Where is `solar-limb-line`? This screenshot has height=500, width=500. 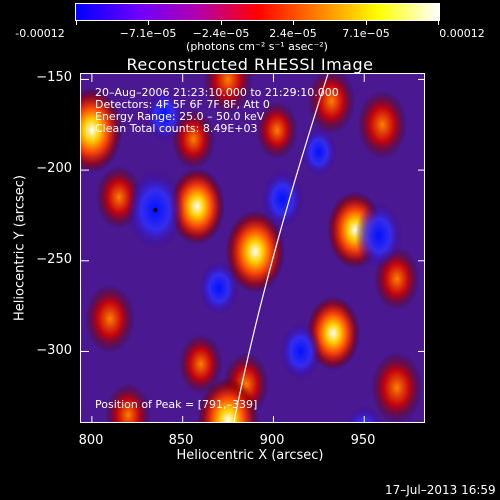 solar-limb-line is located at coordinates (281, 248).